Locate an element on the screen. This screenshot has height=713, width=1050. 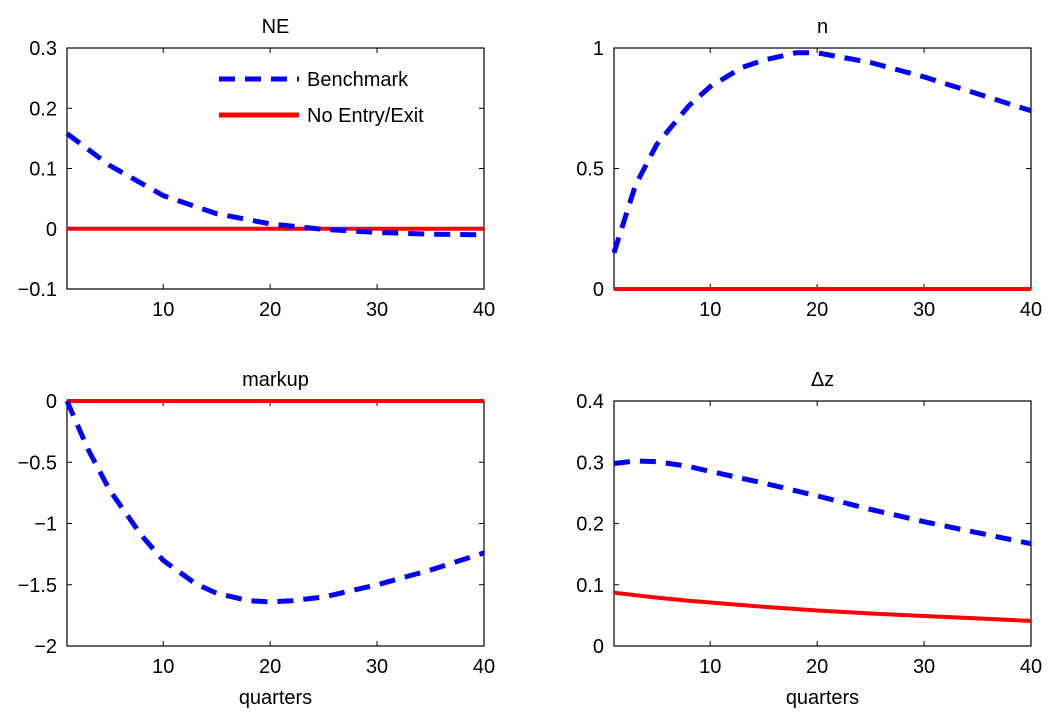
panel-title: markup is located at coordinates (275, 380).